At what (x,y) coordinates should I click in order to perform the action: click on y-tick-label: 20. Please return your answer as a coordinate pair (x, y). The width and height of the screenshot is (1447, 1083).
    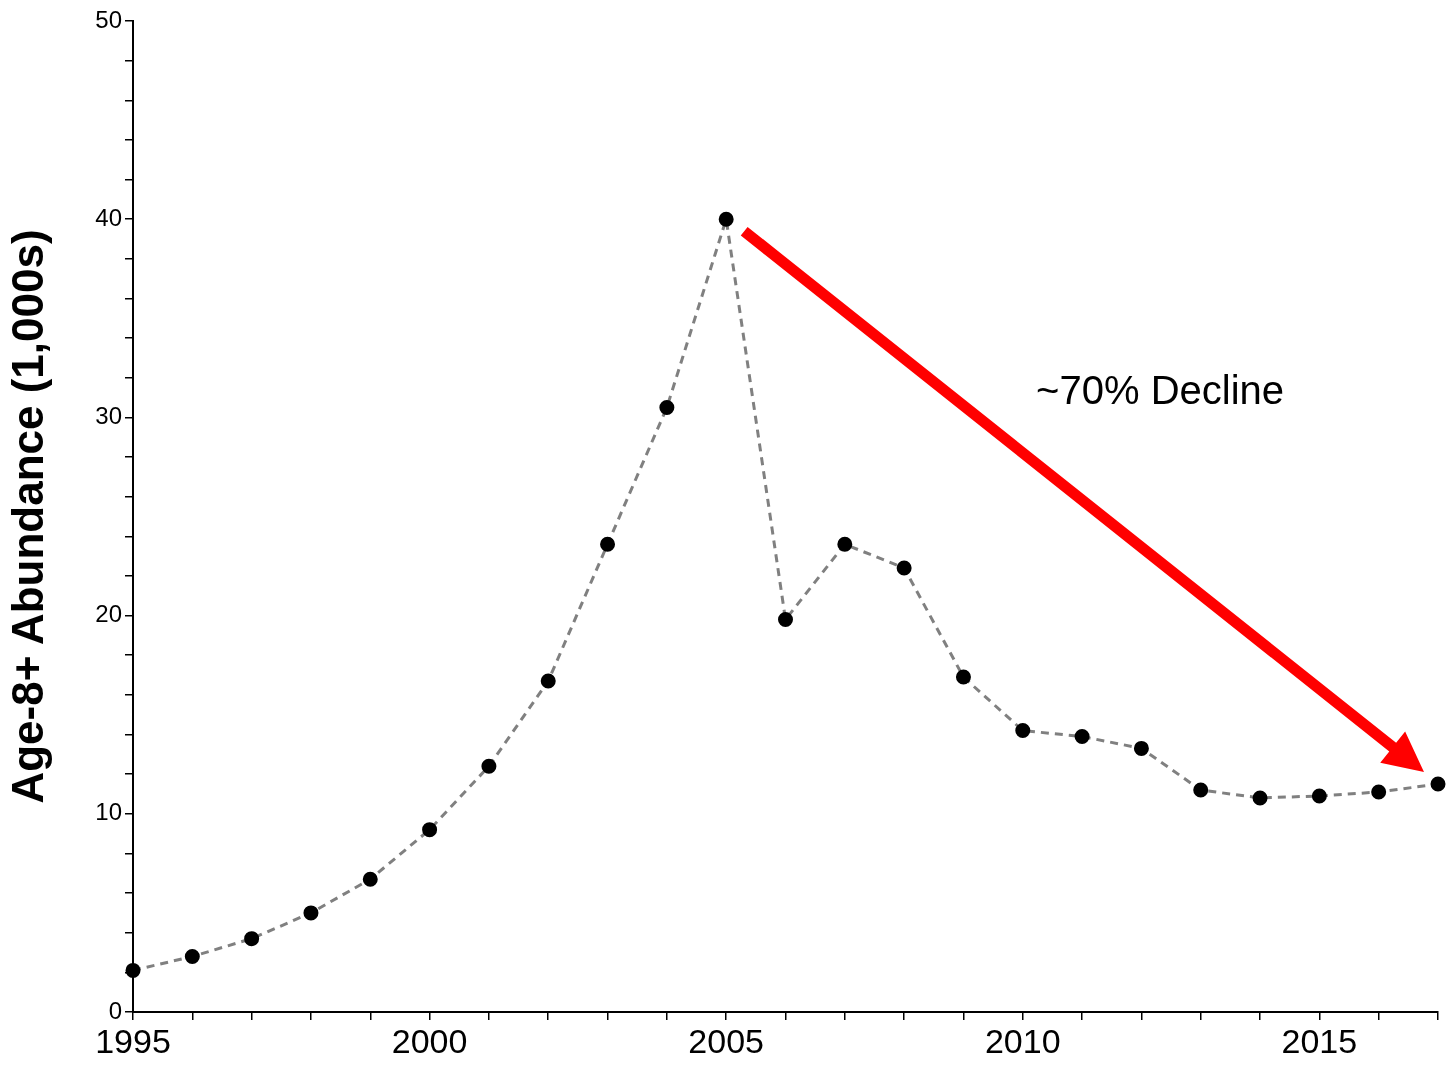
    Looking at the image, I should click on (108, 614).